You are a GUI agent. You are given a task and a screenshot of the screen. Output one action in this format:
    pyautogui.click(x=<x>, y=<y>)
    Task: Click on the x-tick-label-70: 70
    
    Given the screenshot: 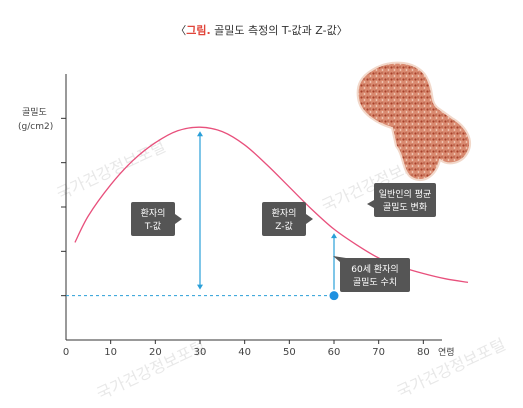 What is the action you would take?
    pyautogui.click(x=378, y=352)
    